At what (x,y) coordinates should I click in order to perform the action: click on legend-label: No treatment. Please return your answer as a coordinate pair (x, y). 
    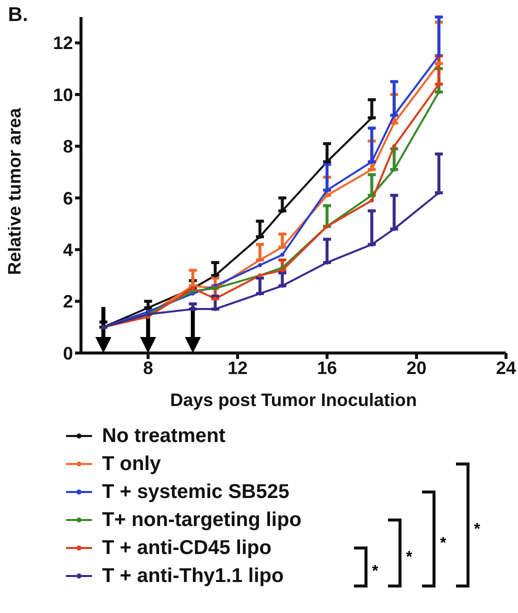
    Looking at the image, I should click on (164, 436).